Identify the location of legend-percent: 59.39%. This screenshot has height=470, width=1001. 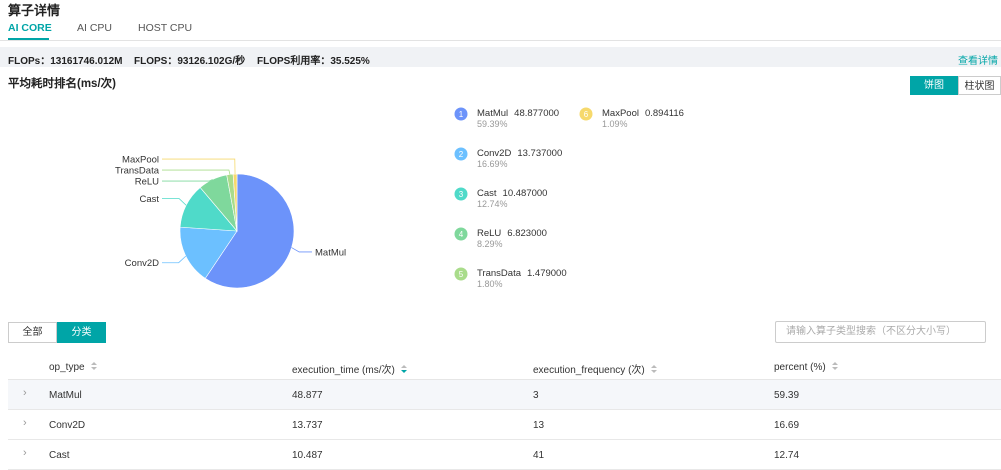
(492, 124).